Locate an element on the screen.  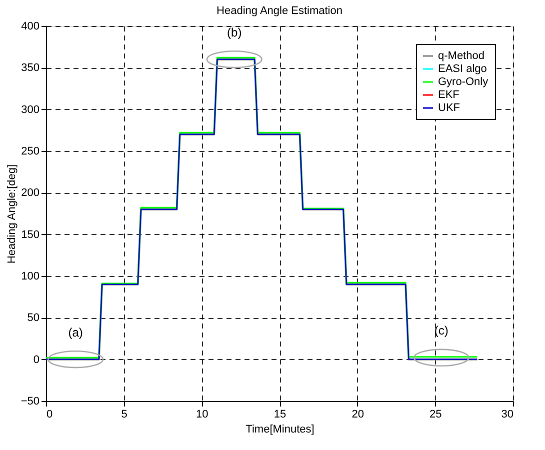
y-tick-label: 50 is located at coordinates (33, 318).